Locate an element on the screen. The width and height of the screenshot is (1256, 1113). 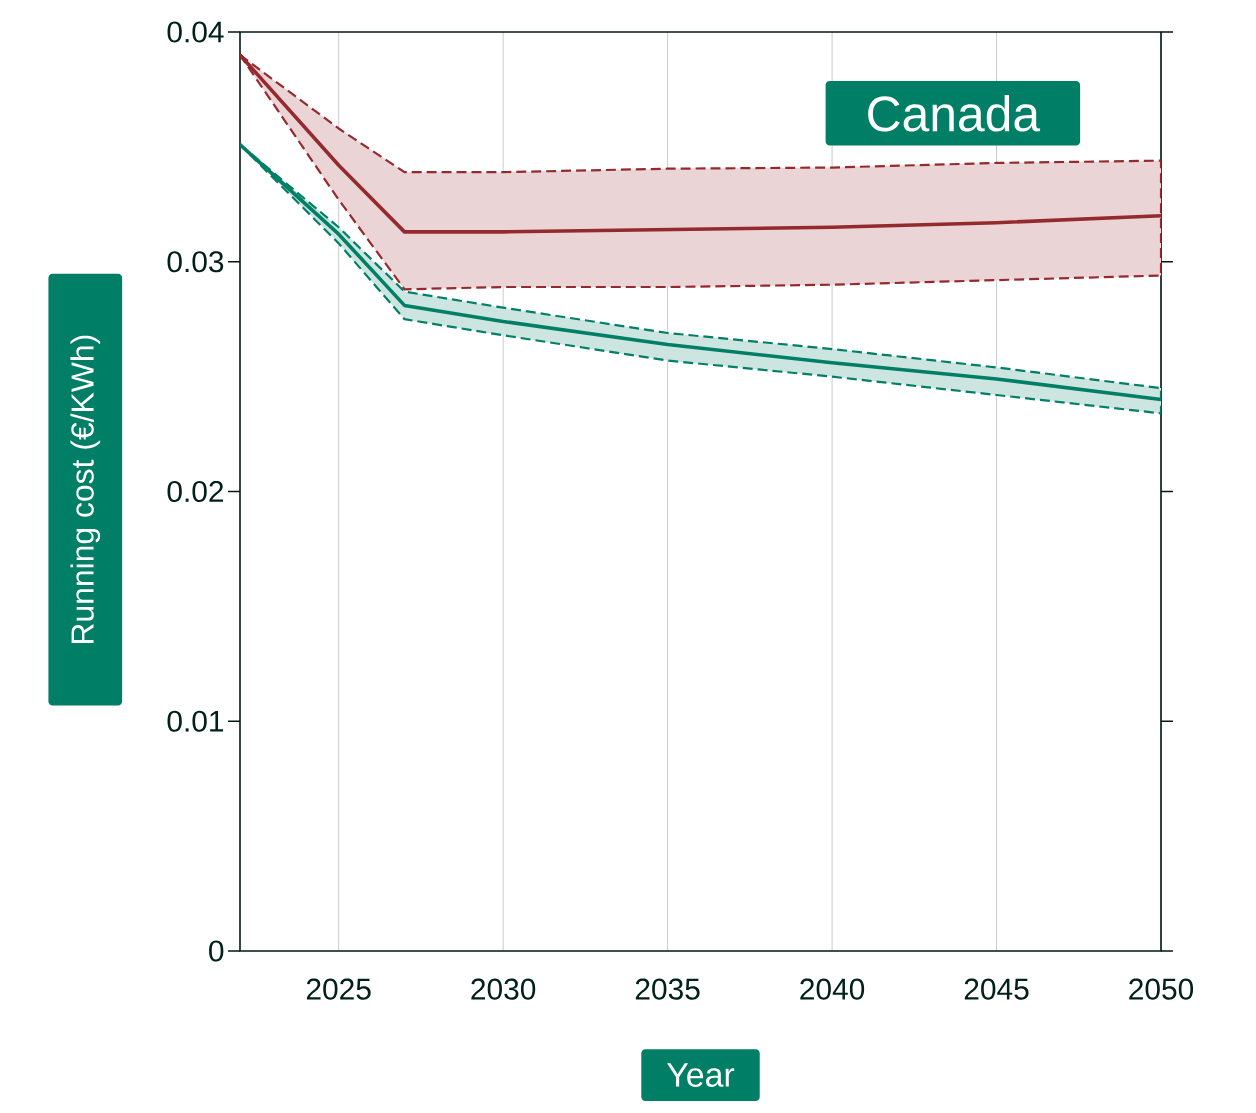
text: Canada is located at coordinates (954, 113).